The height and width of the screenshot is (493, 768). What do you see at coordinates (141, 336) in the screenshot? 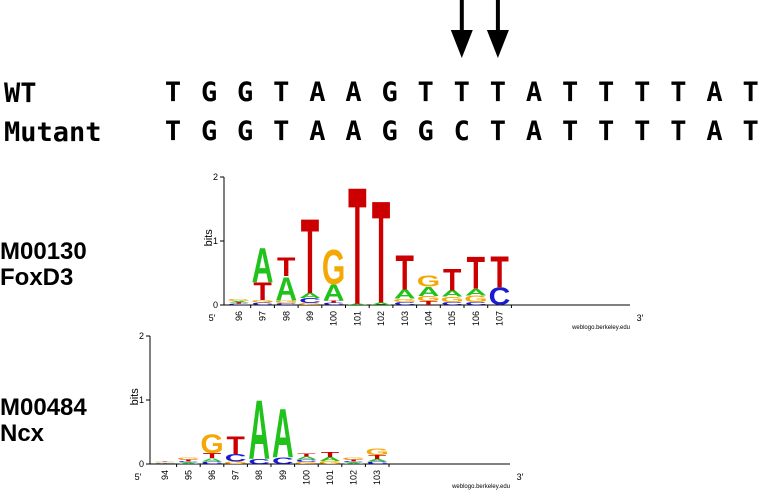
I see `y-tick-label: 2` at bounding box center [141, 336].